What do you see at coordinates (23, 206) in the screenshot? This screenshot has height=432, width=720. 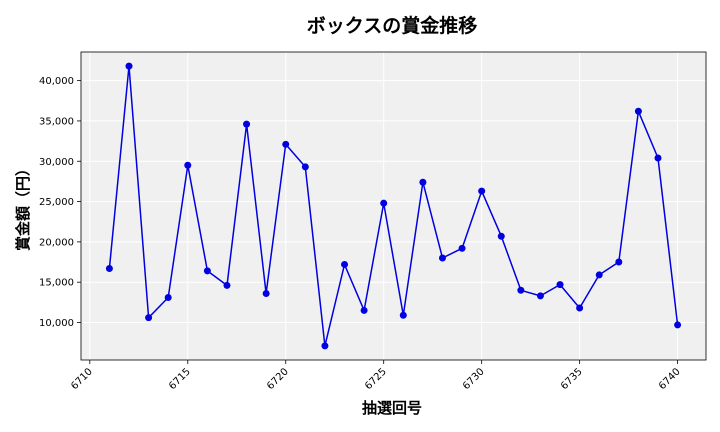 I see `y-axis-label: 賞金額（円）` at bounding box center [23, 206].